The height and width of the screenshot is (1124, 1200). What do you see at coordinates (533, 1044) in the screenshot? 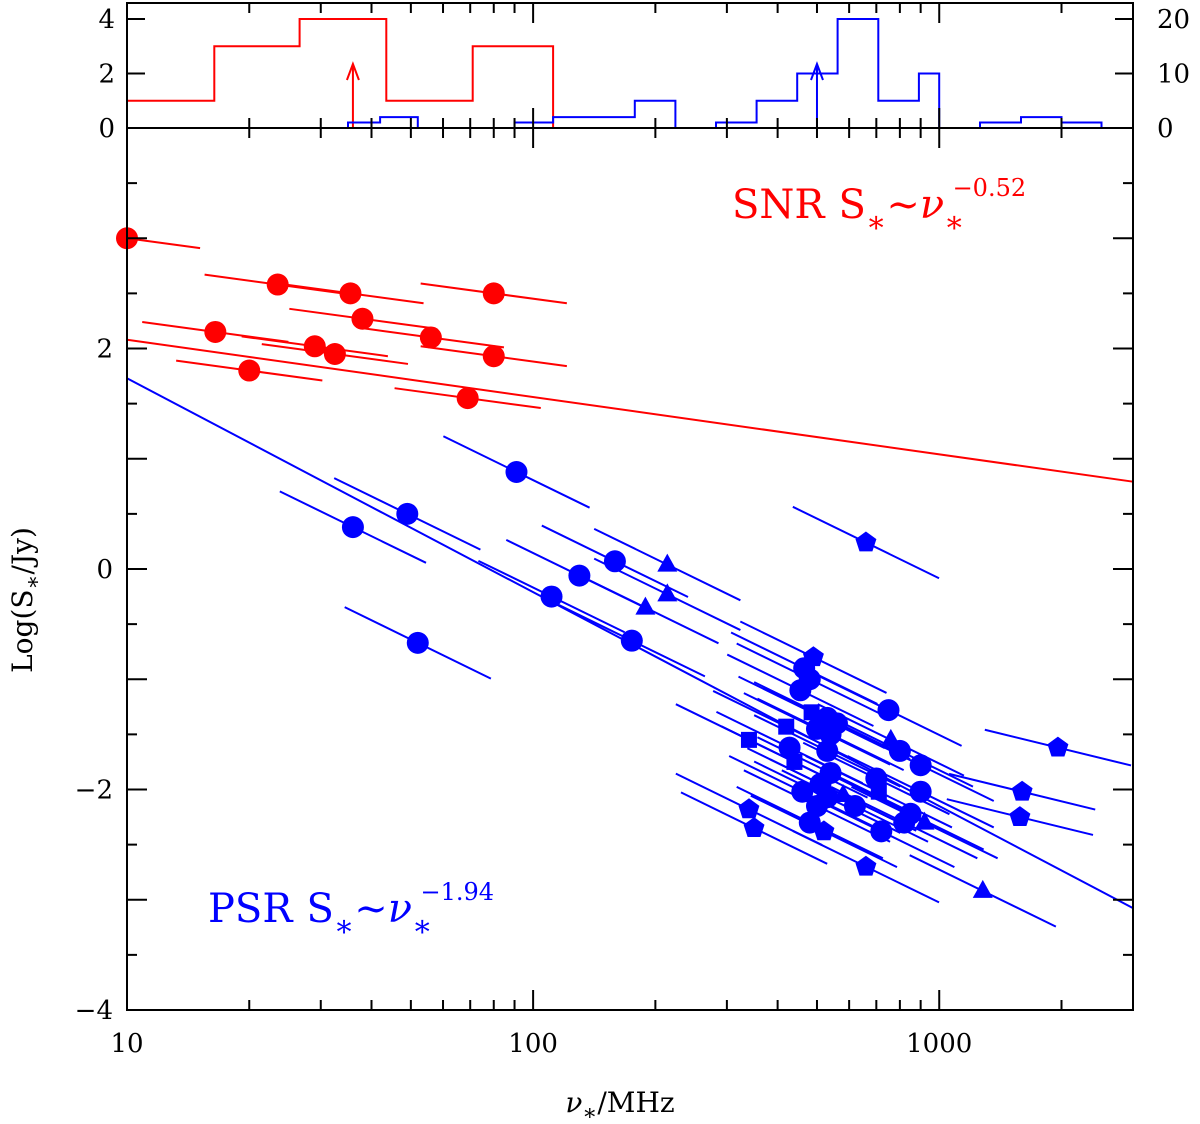
I see `x-tick-label: 100` at bounding box center [533, 1044].